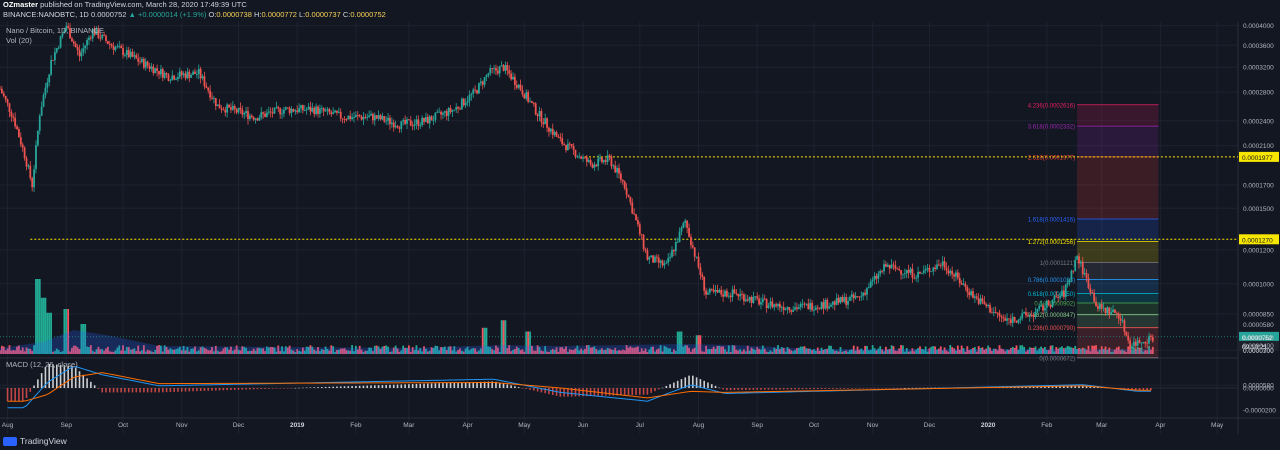 The image size is (1280, 450). Describe the element at coordinates (1051, 329) in the screenshot. I see `fib-level-label: 0.236(0.0000790)` at that location.